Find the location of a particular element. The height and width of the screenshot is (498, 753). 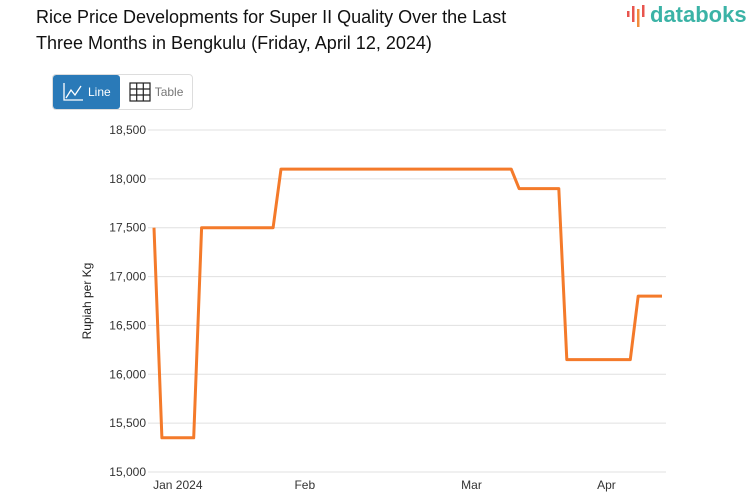

y-tick-label: 16,000 is located at coordinates (127, 374).